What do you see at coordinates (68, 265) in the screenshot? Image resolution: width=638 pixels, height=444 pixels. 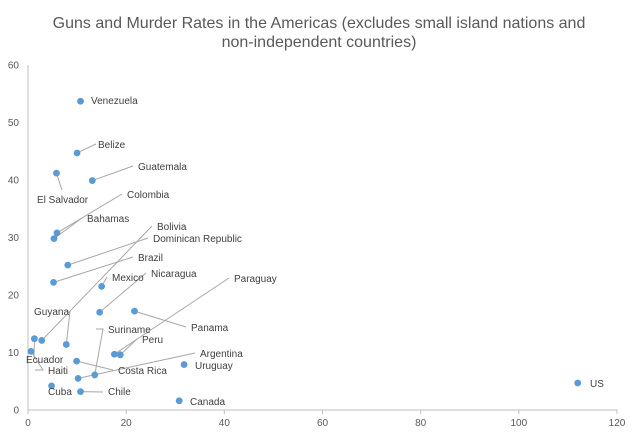 I see `point-dominican-republic` at bounding box center [68, 265].